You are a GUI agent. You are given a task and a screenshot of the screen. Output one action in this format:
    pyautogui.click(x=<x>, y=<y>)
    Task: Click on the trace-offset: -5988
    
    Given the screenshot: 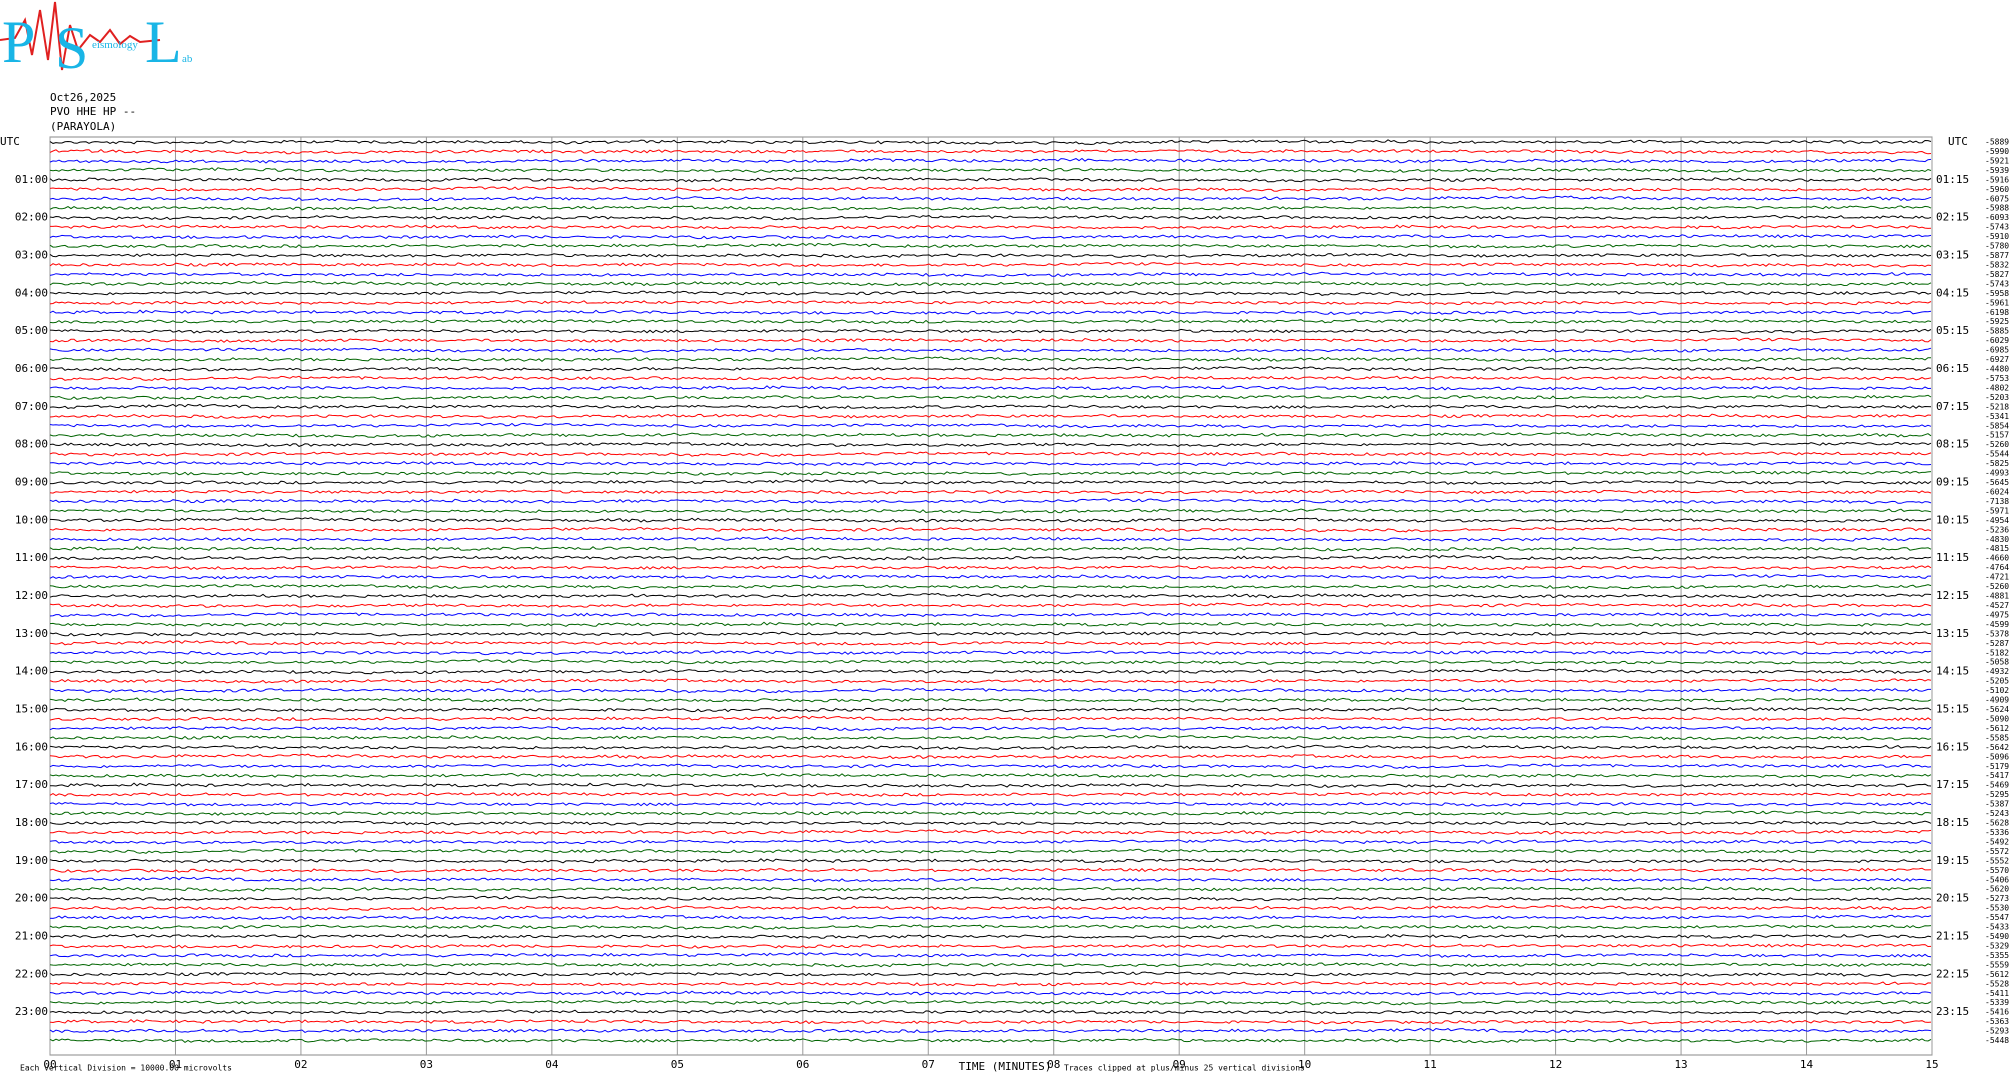 What is the action you would take?
    pyautogui.click(x=1997, y=208)
    